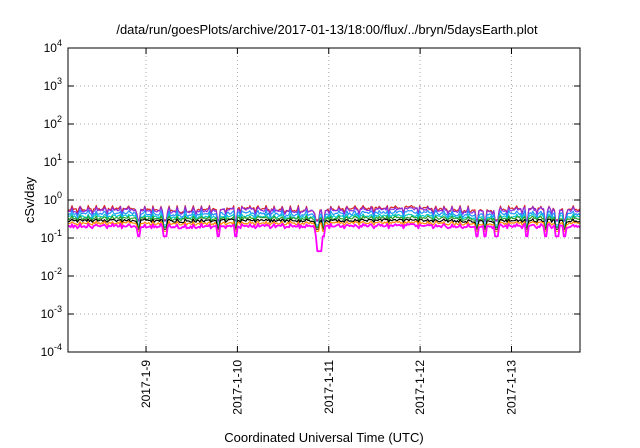 Image resolution: width=640 pixels, height=448 pixels. I want to click on y-tick-label: 10⁴, so click(53, 46).